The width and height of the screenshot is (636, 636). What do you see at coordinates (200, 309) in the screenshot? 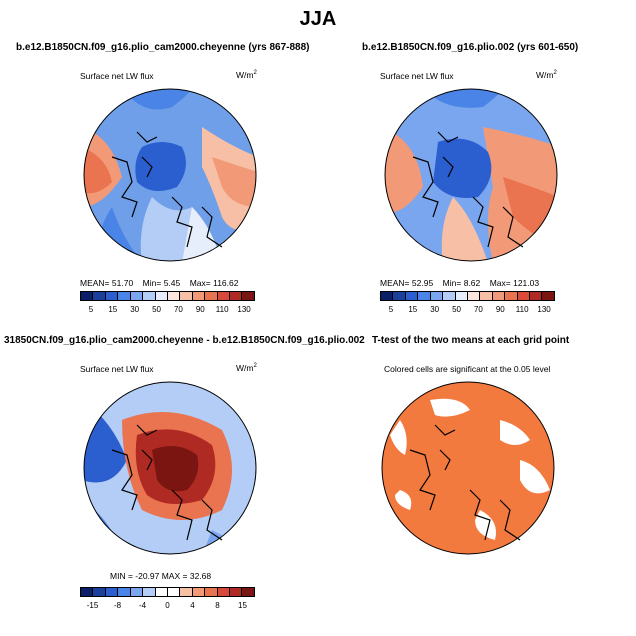
I see `panel1-colorbar-tick-label: 90` at bounding box center [200, 309].